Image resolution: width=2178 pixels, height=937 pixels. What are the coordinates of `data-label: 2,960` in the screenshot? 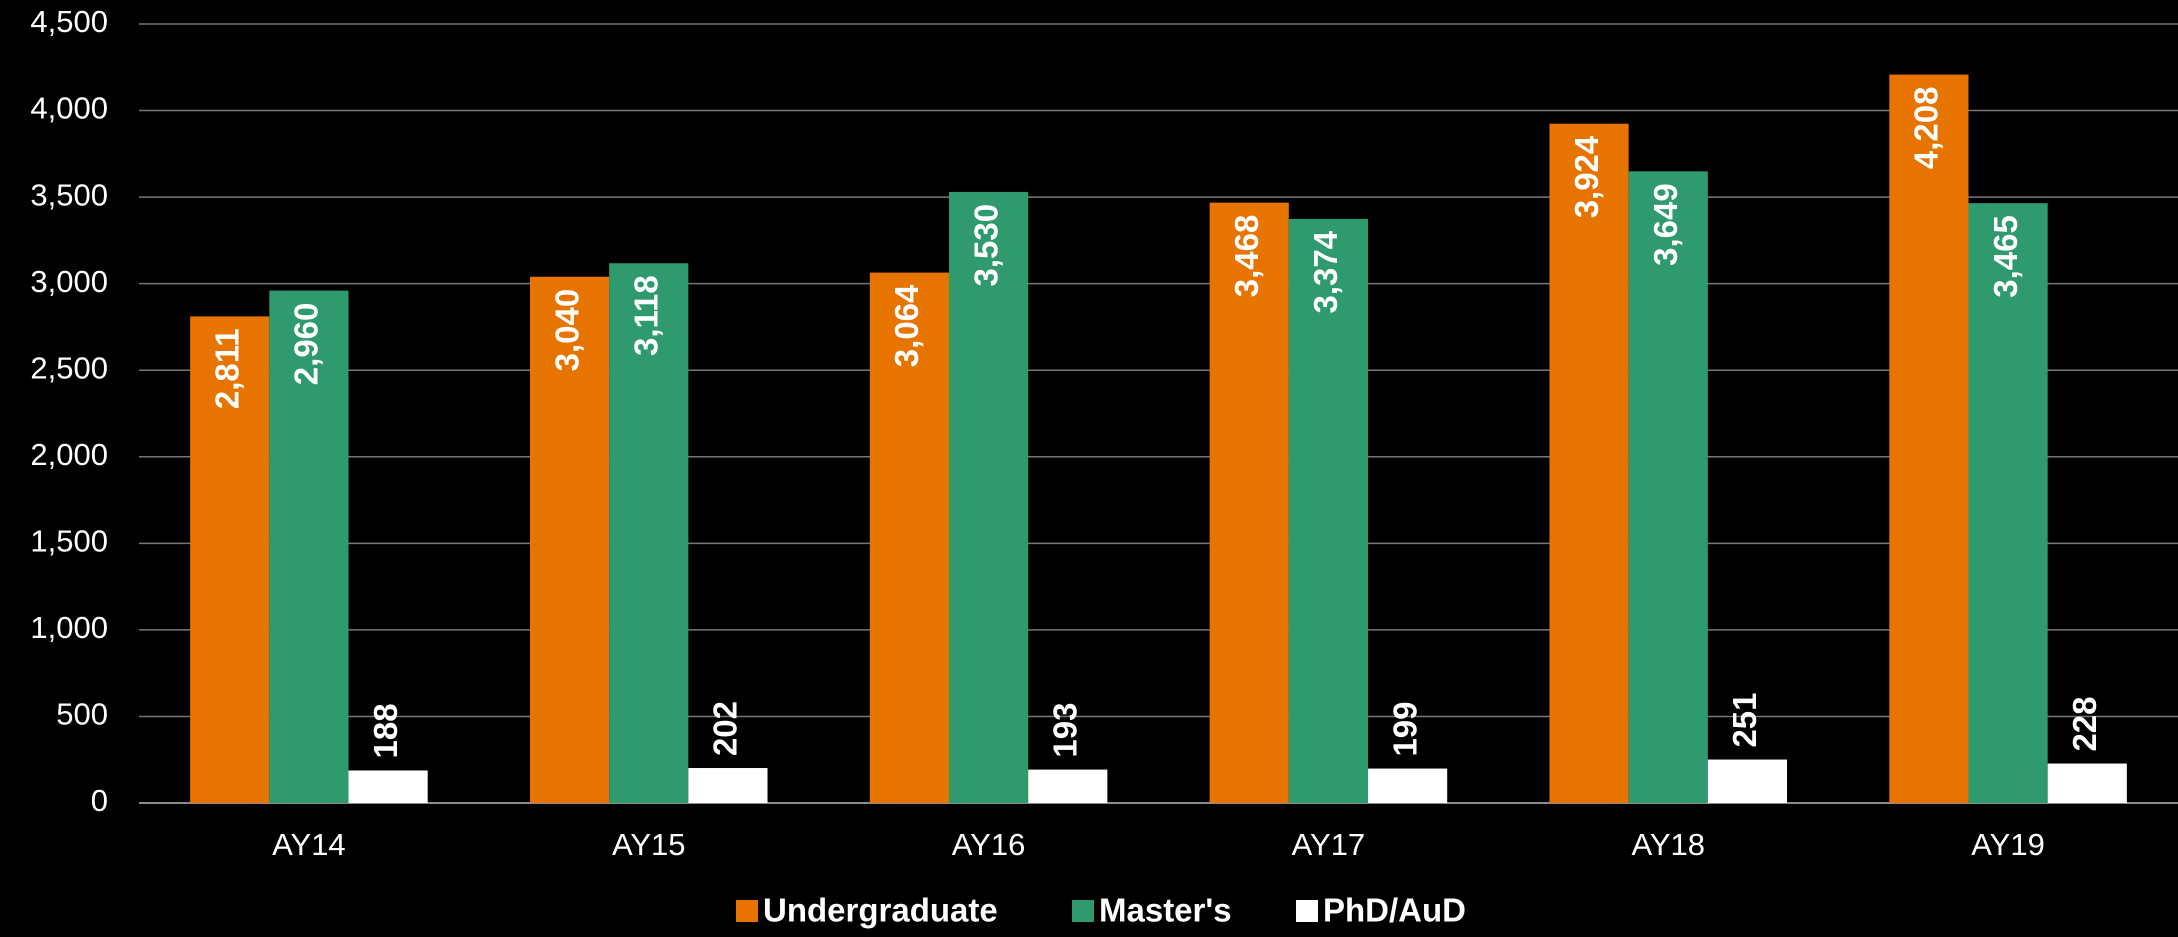 It's located at (306, 344).